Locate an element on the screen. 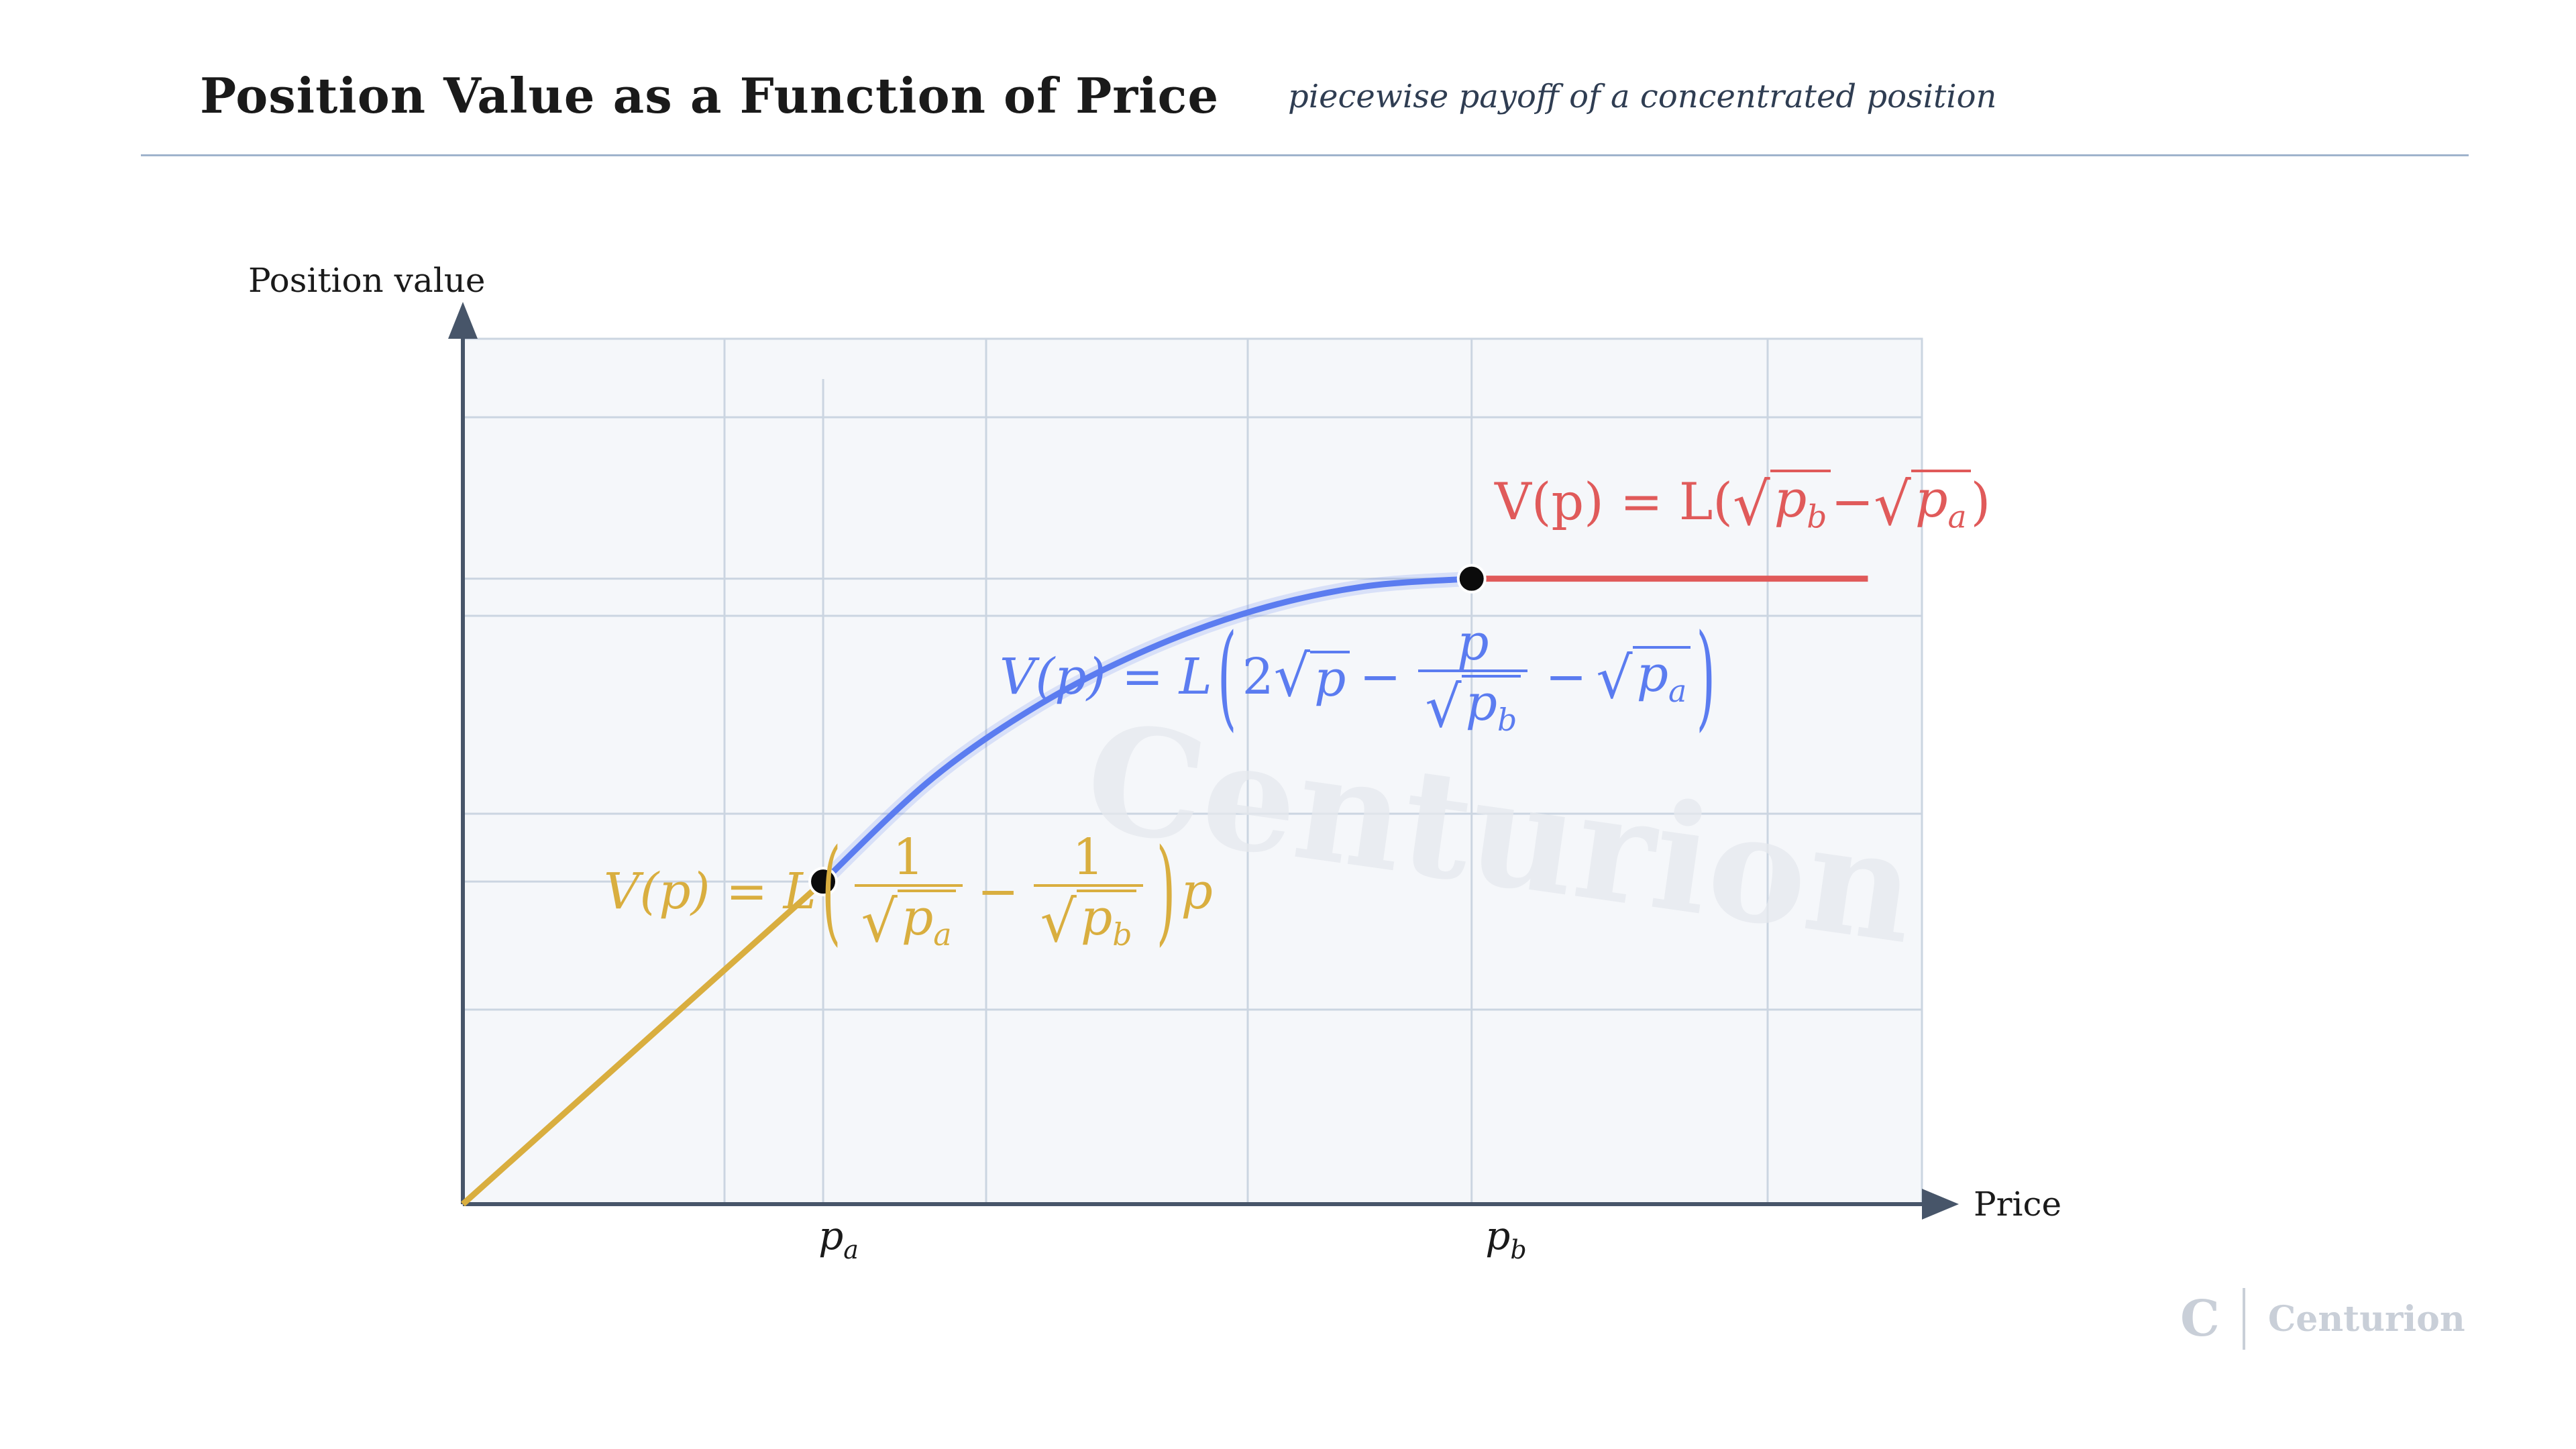  formula-curve-lhs: V(p) = L is located at coordinates (1106, 676).